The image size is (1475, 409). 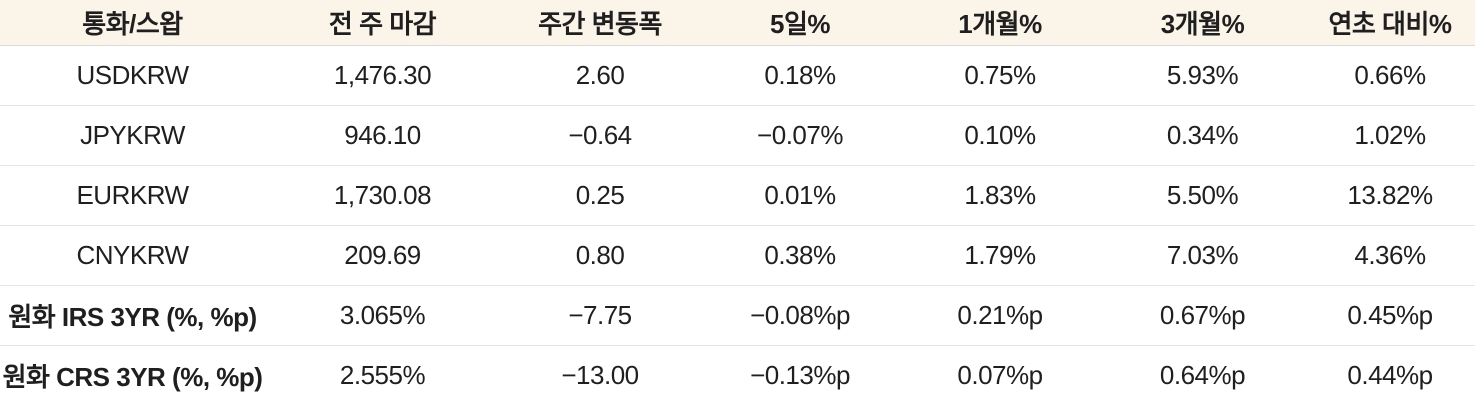 What do you see at coordinates (132, 23) in the screenshot?
I see `column-header-currency-swap: 통화/스왑` at bounding box center [132, 23].